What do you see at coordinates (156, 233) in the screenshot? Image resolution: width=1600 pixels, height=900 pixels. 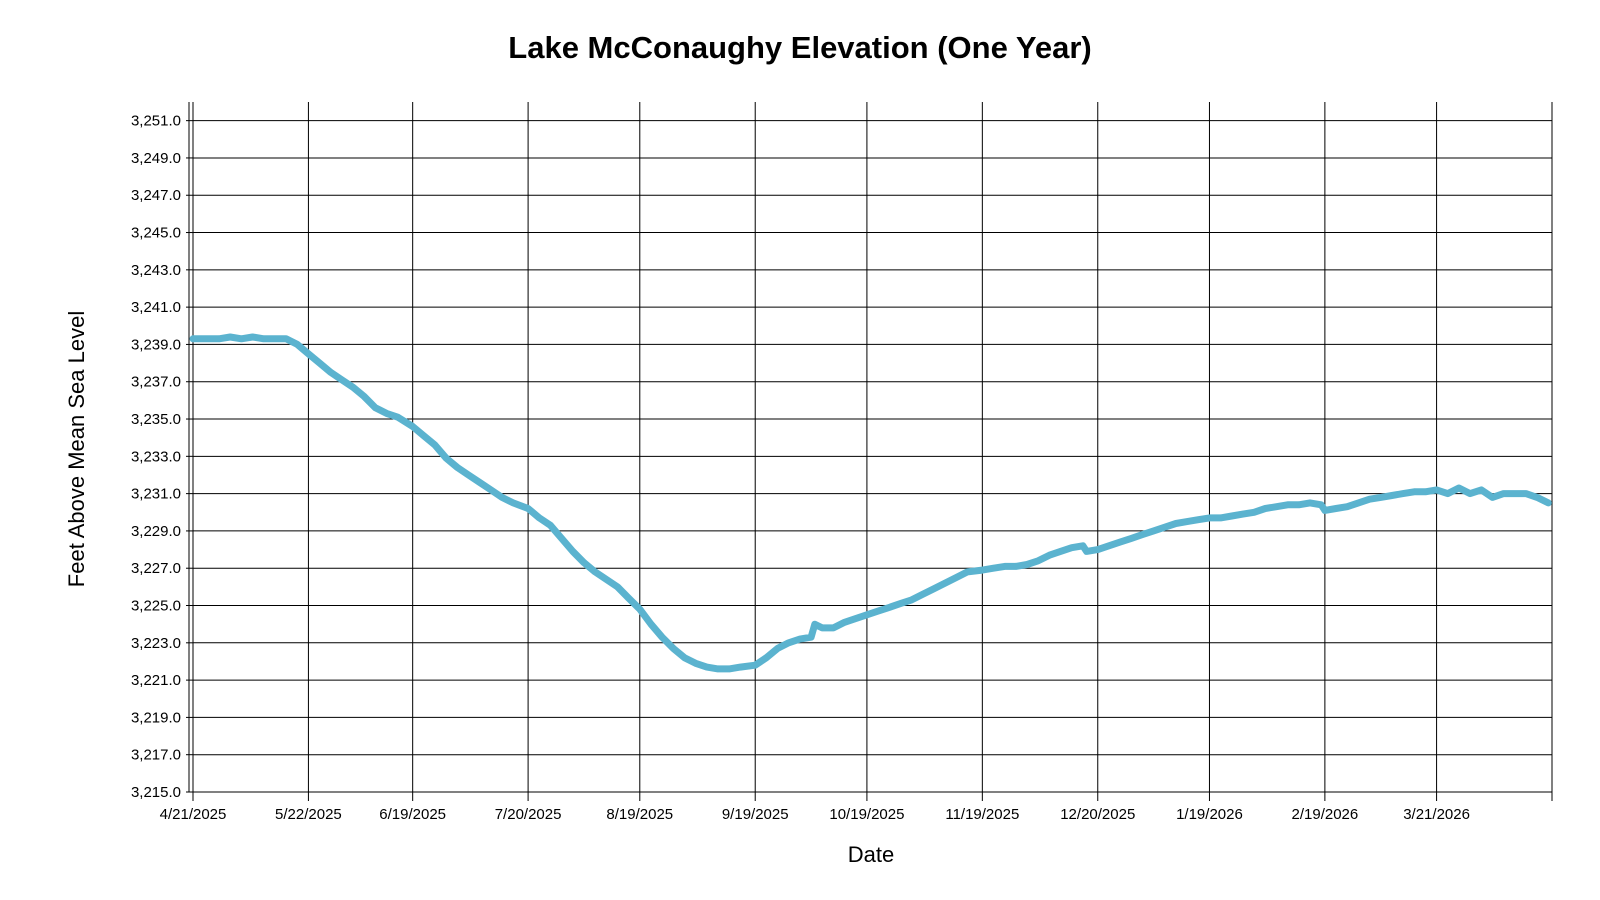 I see `y-tick-label: 3,245.0` at bounding box center [156, 233].